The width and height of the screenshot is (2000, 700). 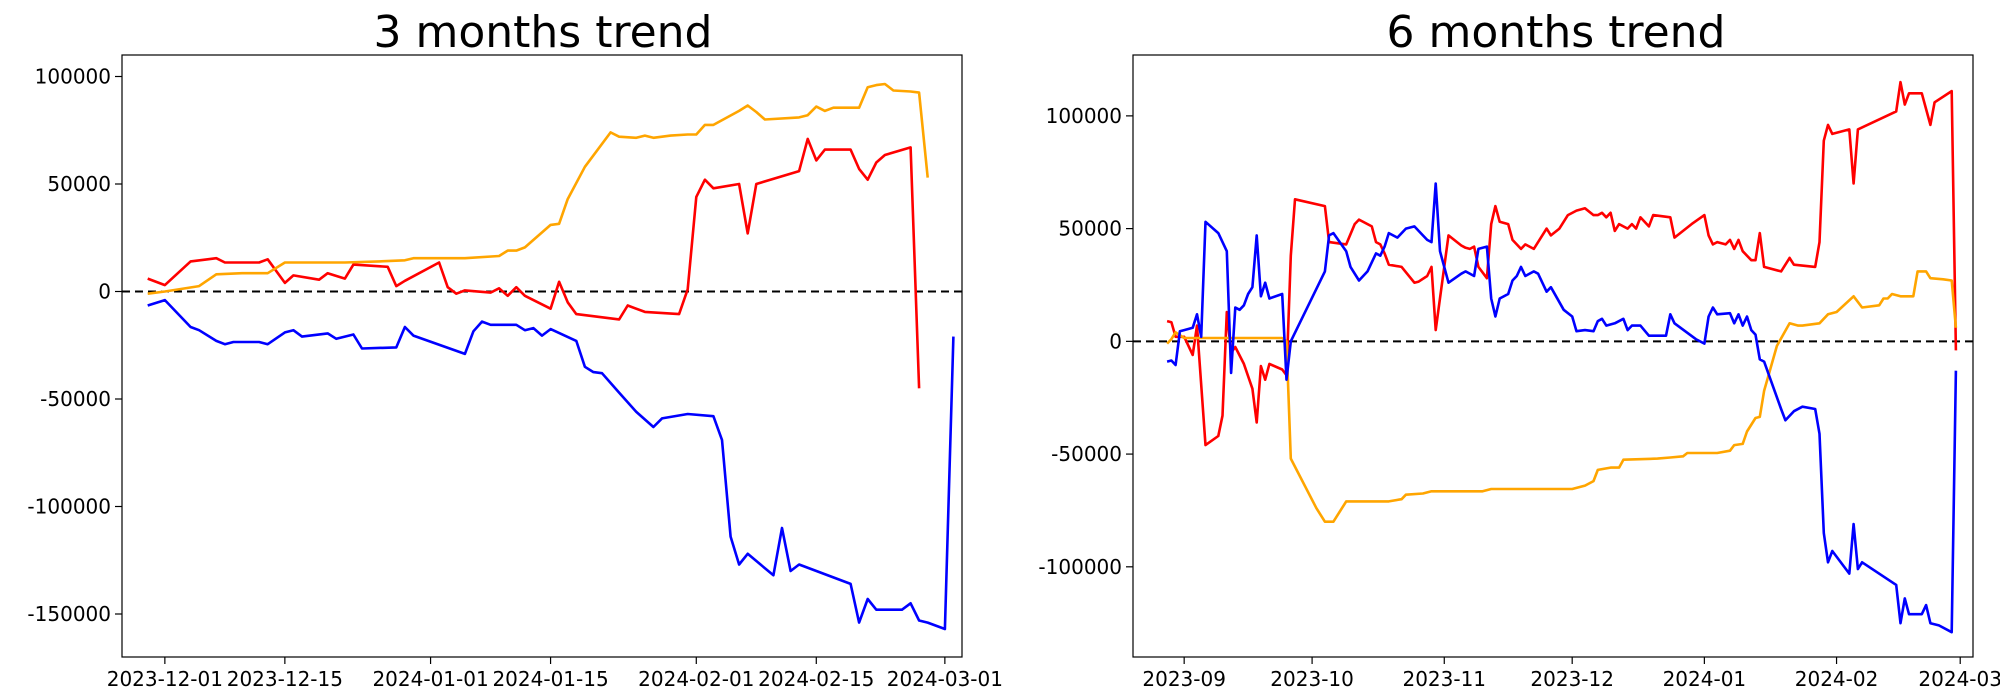 What do you see at coordinates (945, 679) in the screenshot?
I see `x-tick-label: 2024-03-01` at bounding box center [945, 679].